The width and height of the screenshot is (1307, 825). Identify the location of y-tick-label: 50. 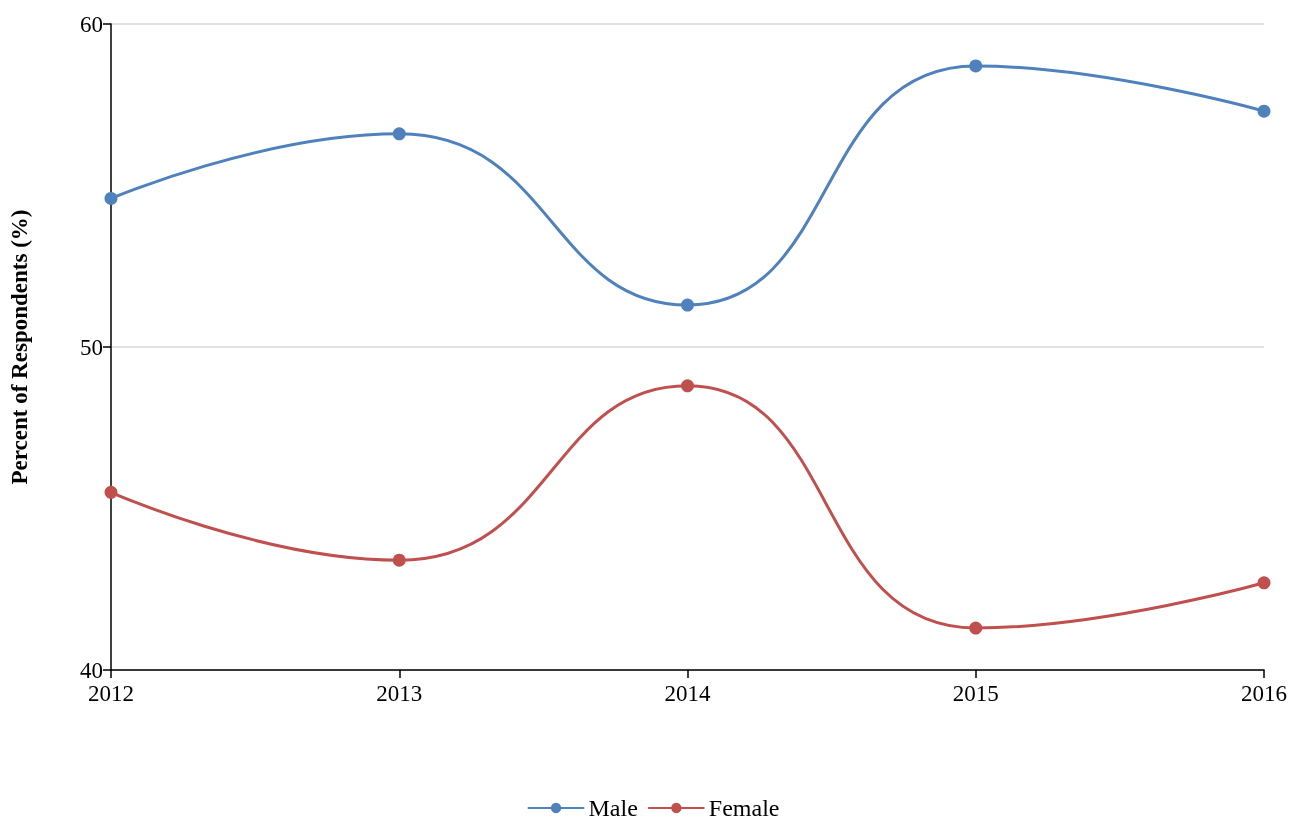
(91, 347).